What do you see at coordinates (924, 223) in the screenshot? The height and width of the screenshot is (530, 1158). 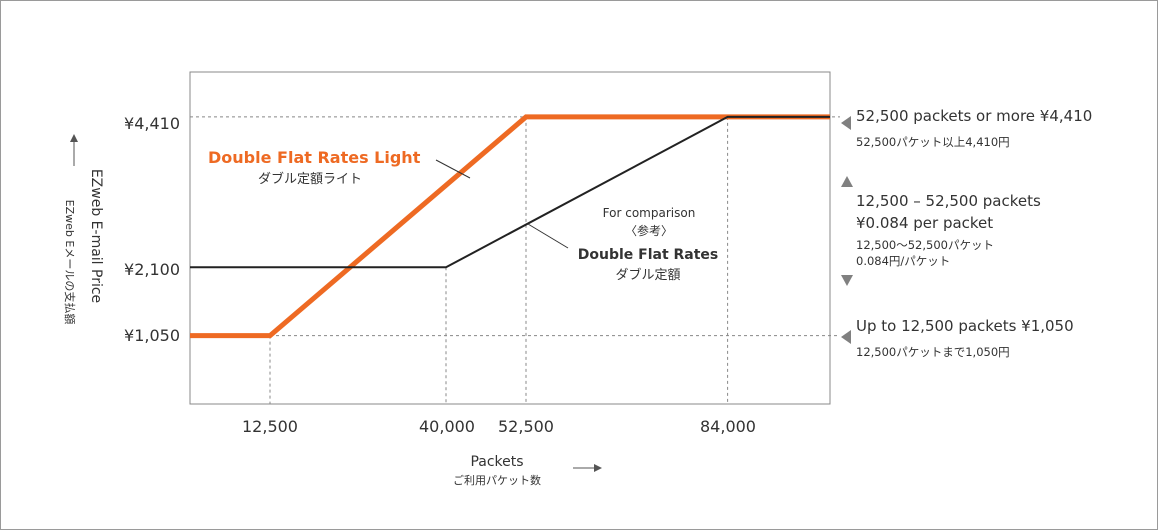 I see `annotation-middle-en2: ¥0.084 per packet` at bounding box center [924, 223].